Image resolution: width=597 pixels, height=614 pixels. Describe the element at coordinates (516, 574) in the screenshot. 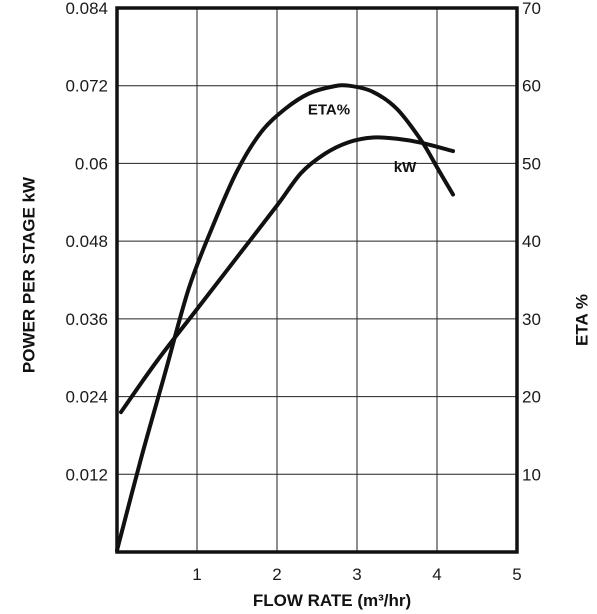

I see `x-tick-label-4: 5` at that location.